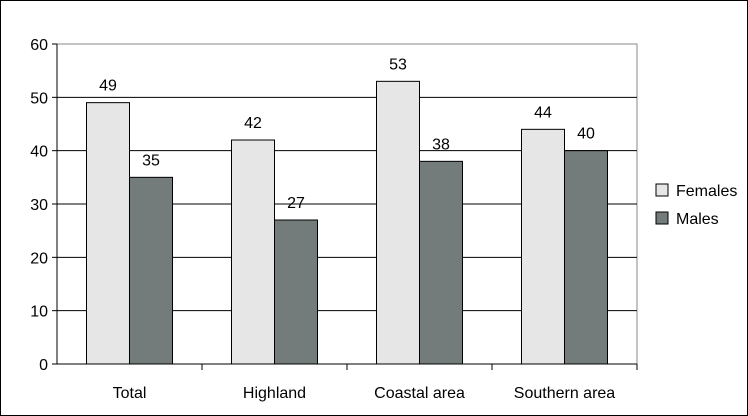 This screenshot has width=748, height=416. Describe the element at coordinates (296, 203) in the screenshot. I see `data-label: 27` at that location.